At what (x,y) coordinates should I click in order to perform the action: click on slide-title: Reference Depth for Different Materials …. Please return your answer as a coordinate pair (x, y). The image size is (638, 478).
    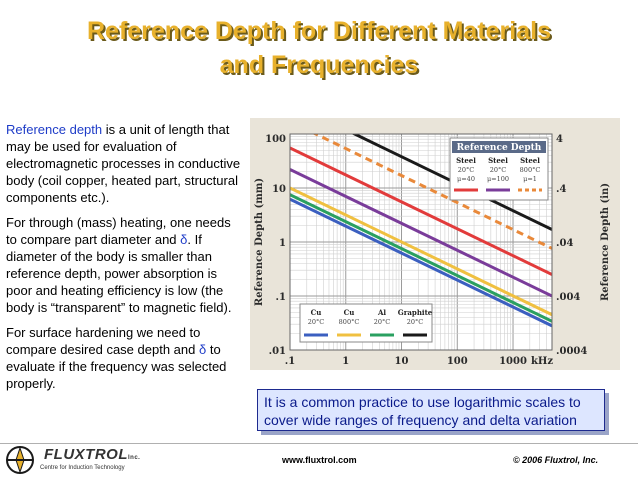
    Looking at the image, I should click on (319, 48).